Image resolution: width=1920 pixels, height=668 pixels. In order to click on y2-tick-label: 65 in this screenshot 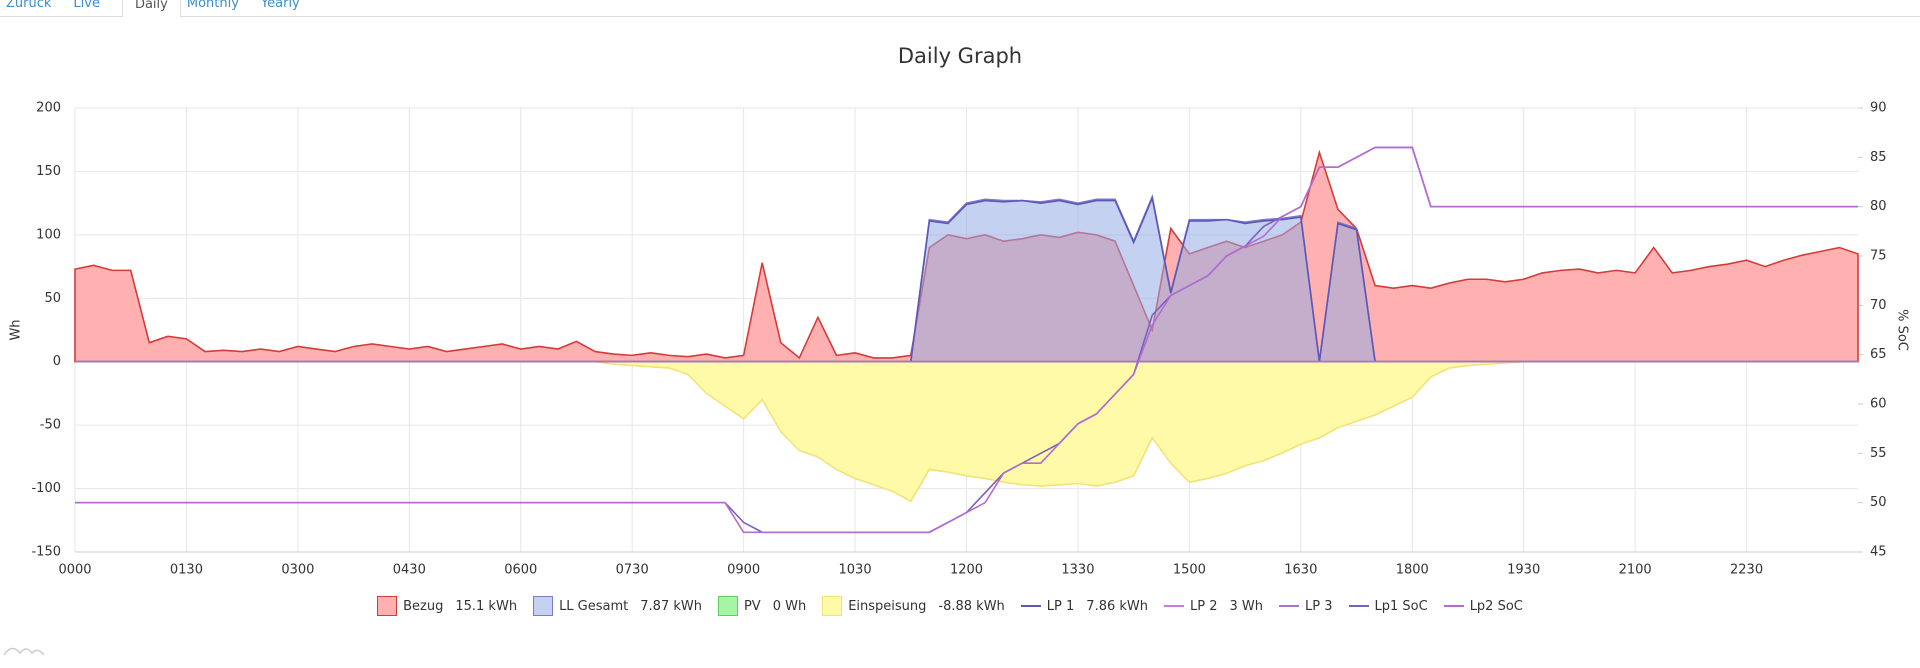, I will do `click(1878, 354)`.